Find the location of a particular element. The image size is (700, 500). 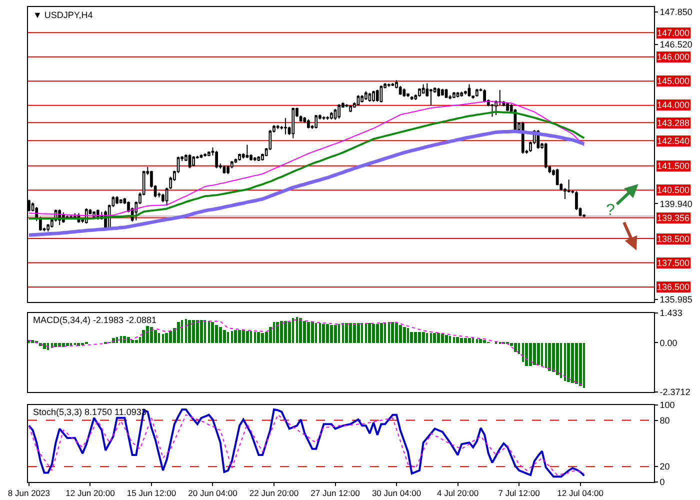

ref-line-label: 145.000 is located at coordinates (673, 81).